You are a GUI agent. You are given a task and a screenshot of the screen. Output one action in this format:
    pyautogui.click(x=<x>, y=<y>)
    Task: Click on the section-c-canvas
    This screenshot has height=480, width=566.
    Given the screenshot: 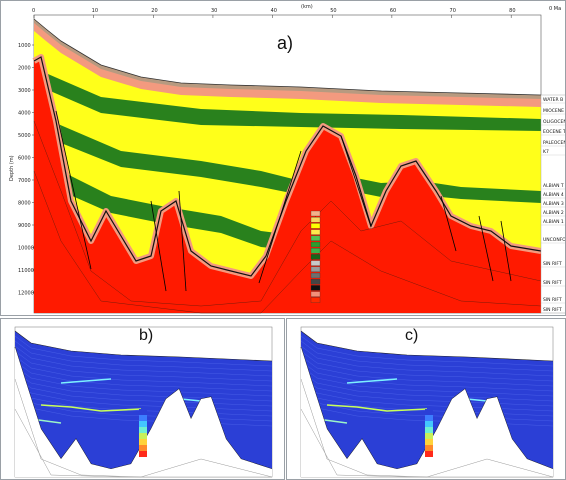 What is the action you would take?
    pyautogui.click(x=427, y=402)
    